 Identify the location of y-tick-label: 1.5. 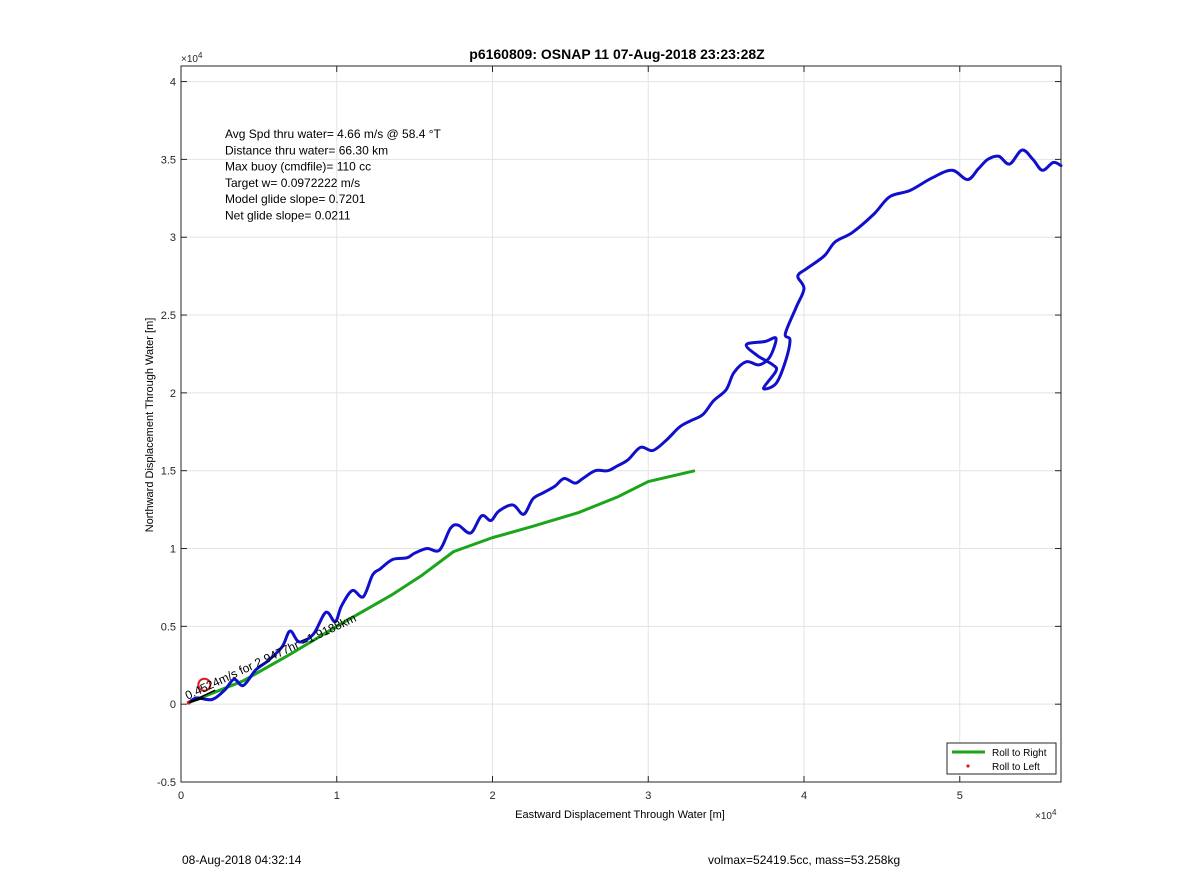
(168, 472).